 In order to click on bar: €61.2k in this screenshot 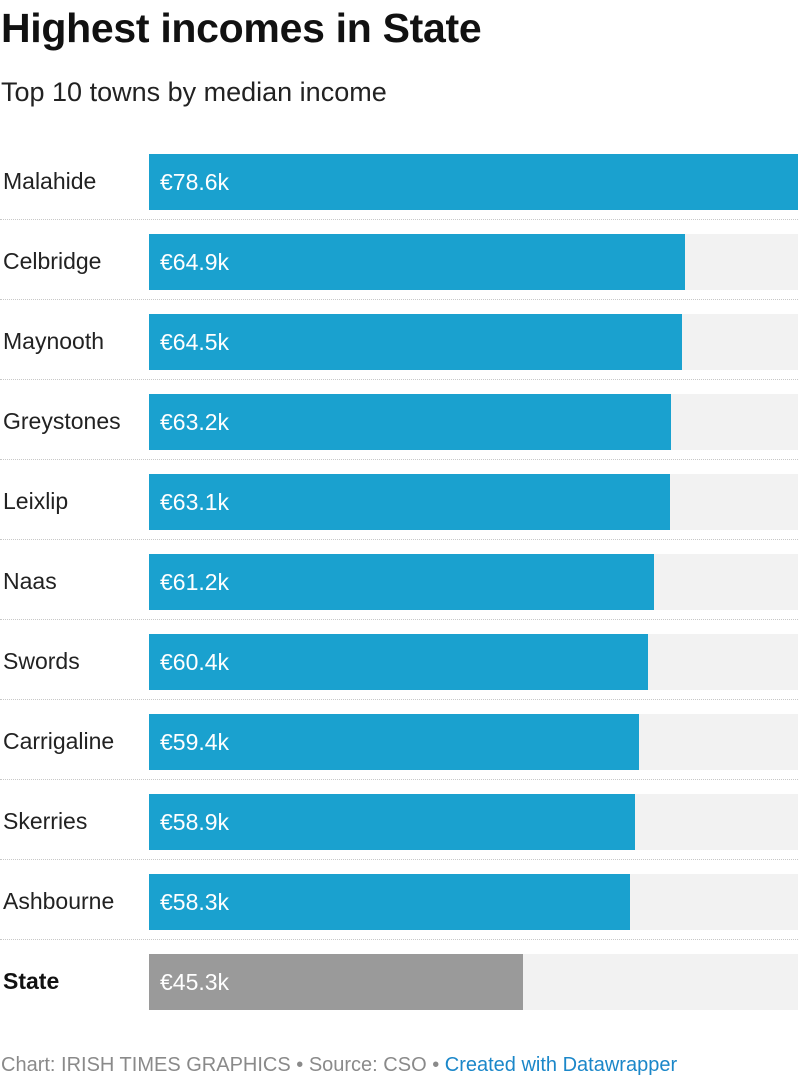, I will do `click(401, 582)`.